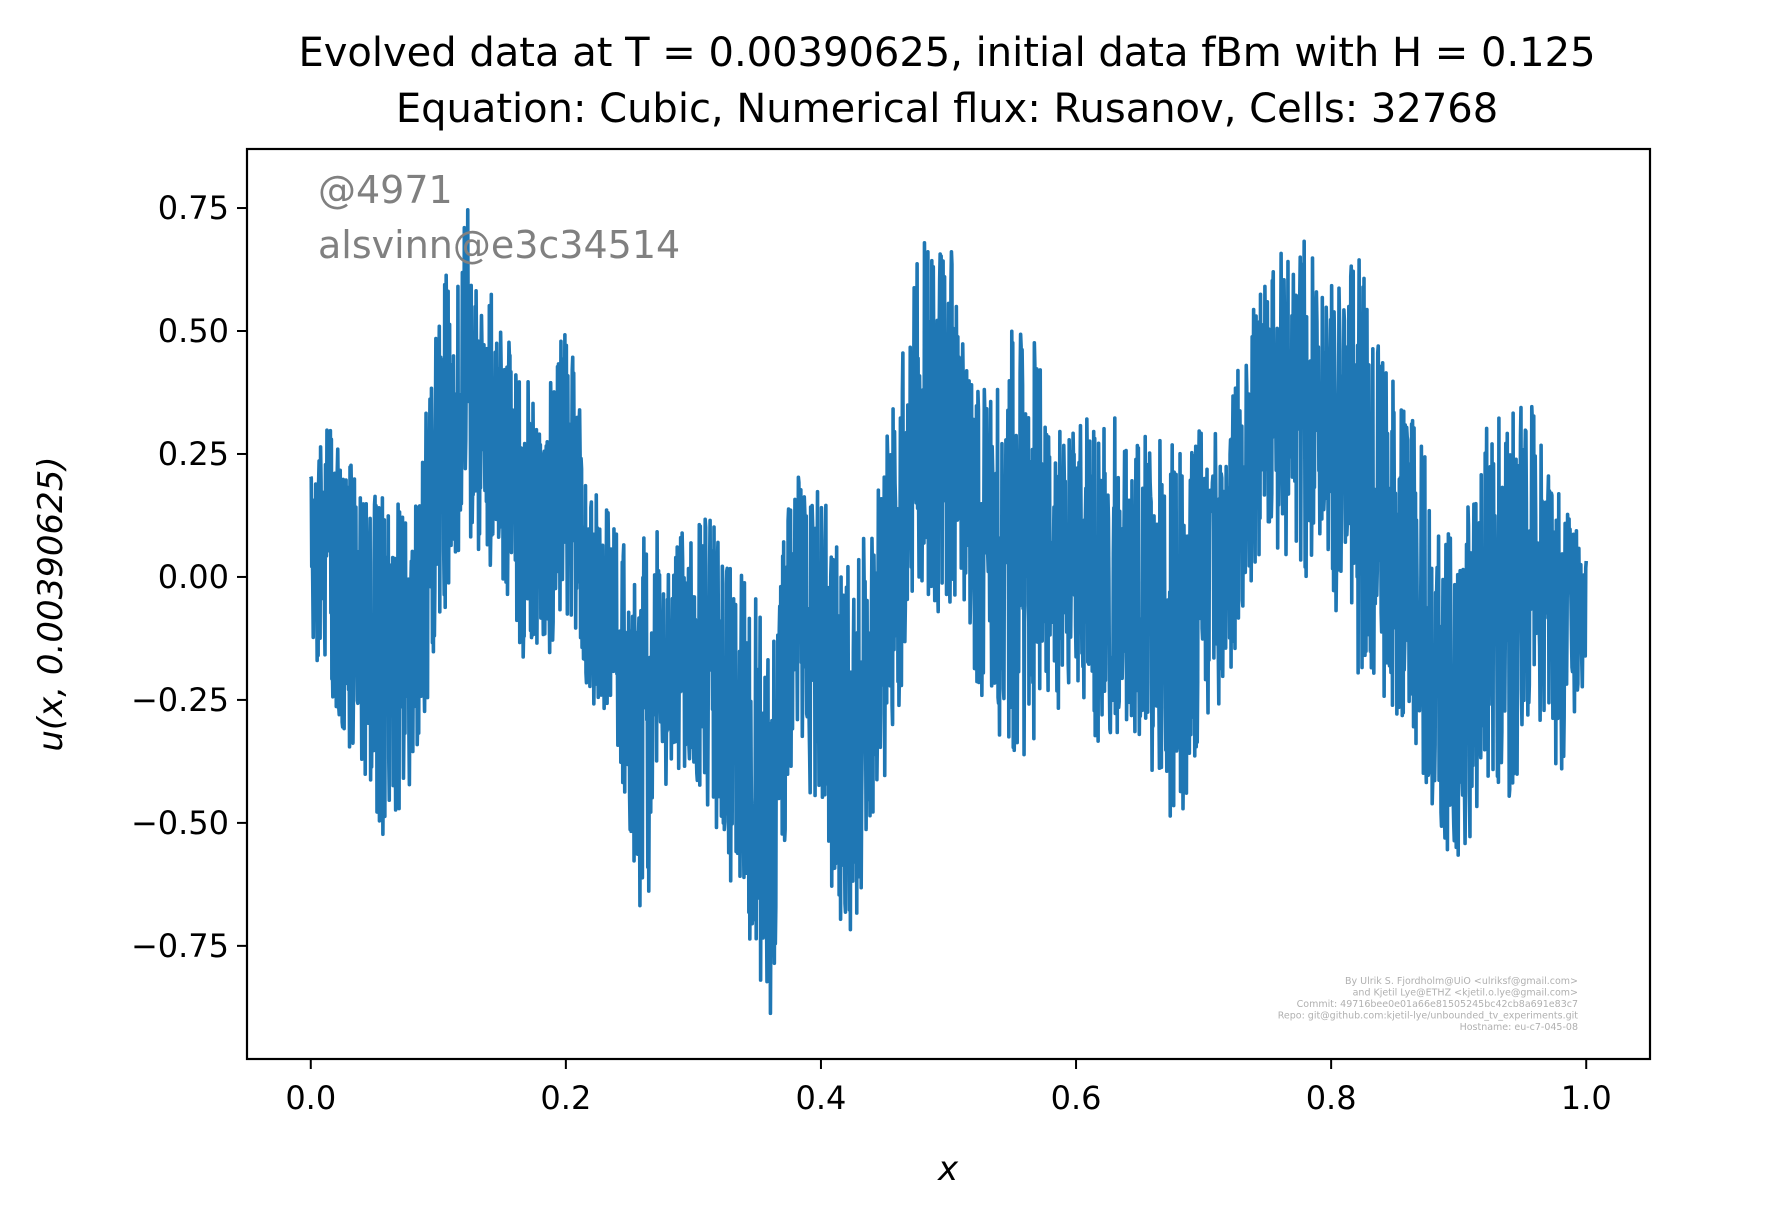 This screenshot has height=1214, width=1770. I want to click on credits-line: Hostname: eu-c7-045-08, so click(1519, 1027).